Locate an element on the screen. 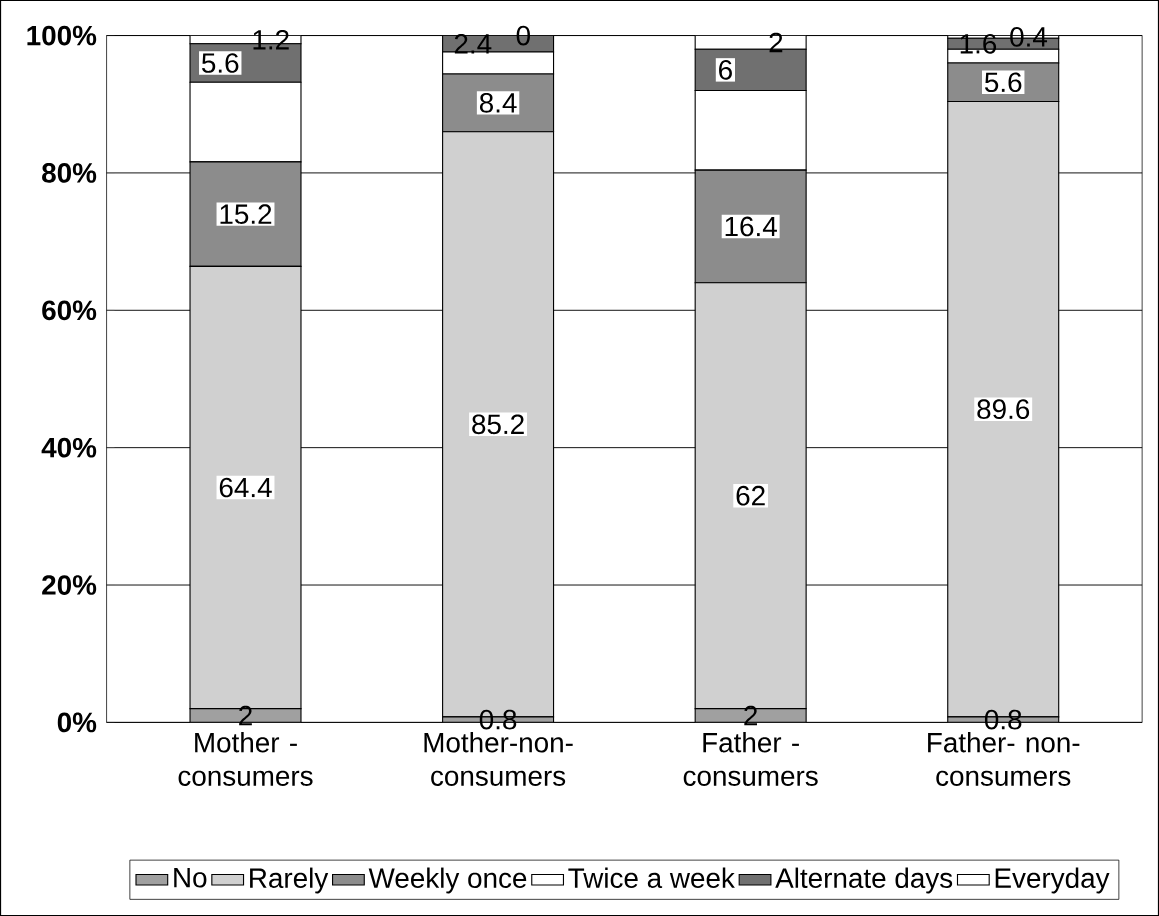 Image resolution: width=1159 pixels, height=916 pixels. data-label: 2 is located at coordinates (776, 42).